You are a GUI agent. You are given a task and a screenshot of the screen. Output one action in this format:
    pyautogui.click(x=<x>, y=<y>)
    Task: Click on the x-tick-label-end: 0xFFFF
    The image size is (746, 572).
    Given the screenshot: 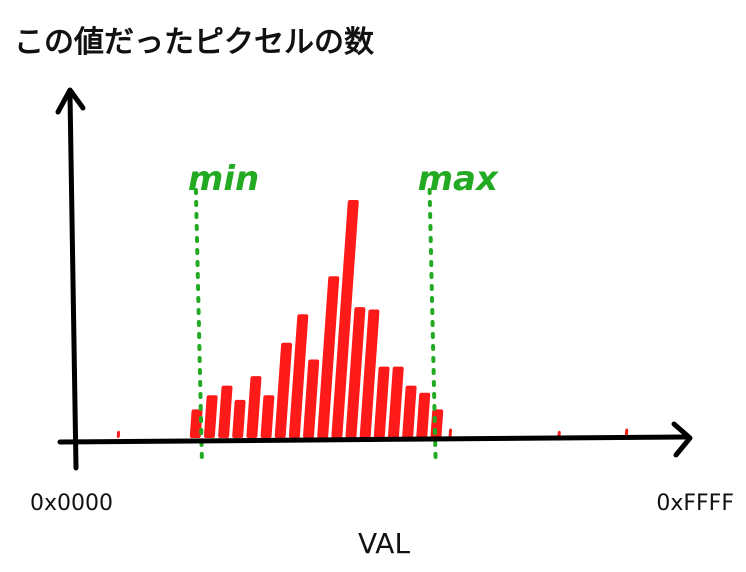 What is the action you would take?
    pyautogui.click(x=695, y=503)
    